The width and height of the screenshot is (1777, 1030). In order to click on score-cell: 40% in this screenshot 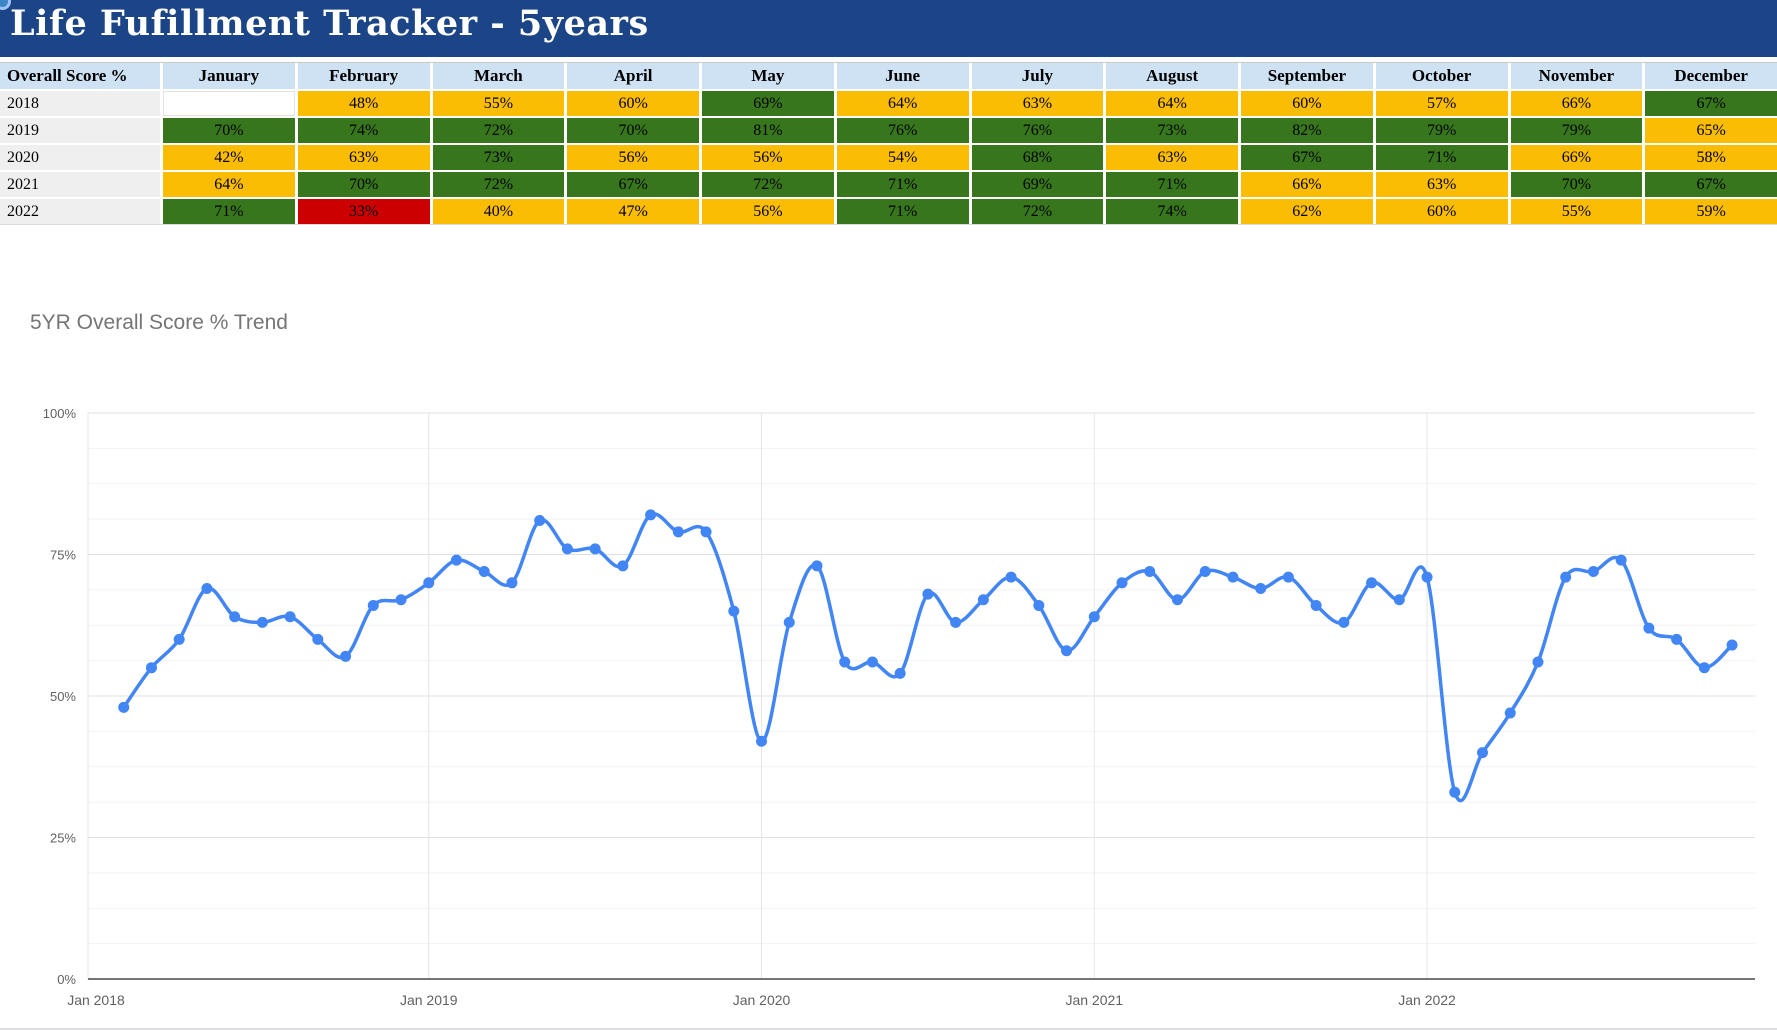, I will do `click(498, 211)`.